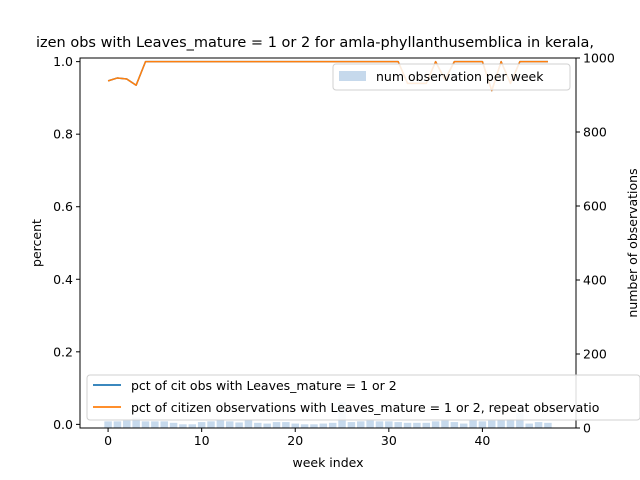 This screenshot has height=480, width=640. I want to click on y2-tick-label: 0, so click(587, 428).